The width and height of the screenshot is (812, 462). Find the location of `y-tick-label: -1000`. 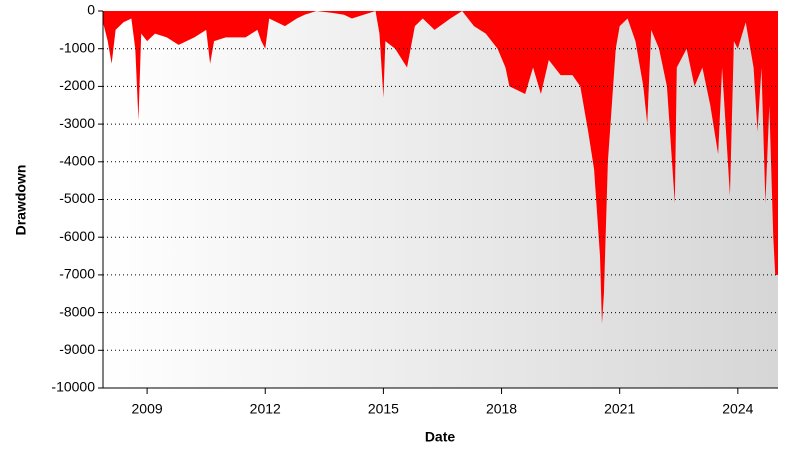

y-tick-label: -1000 is located at coordinates (77, 47).